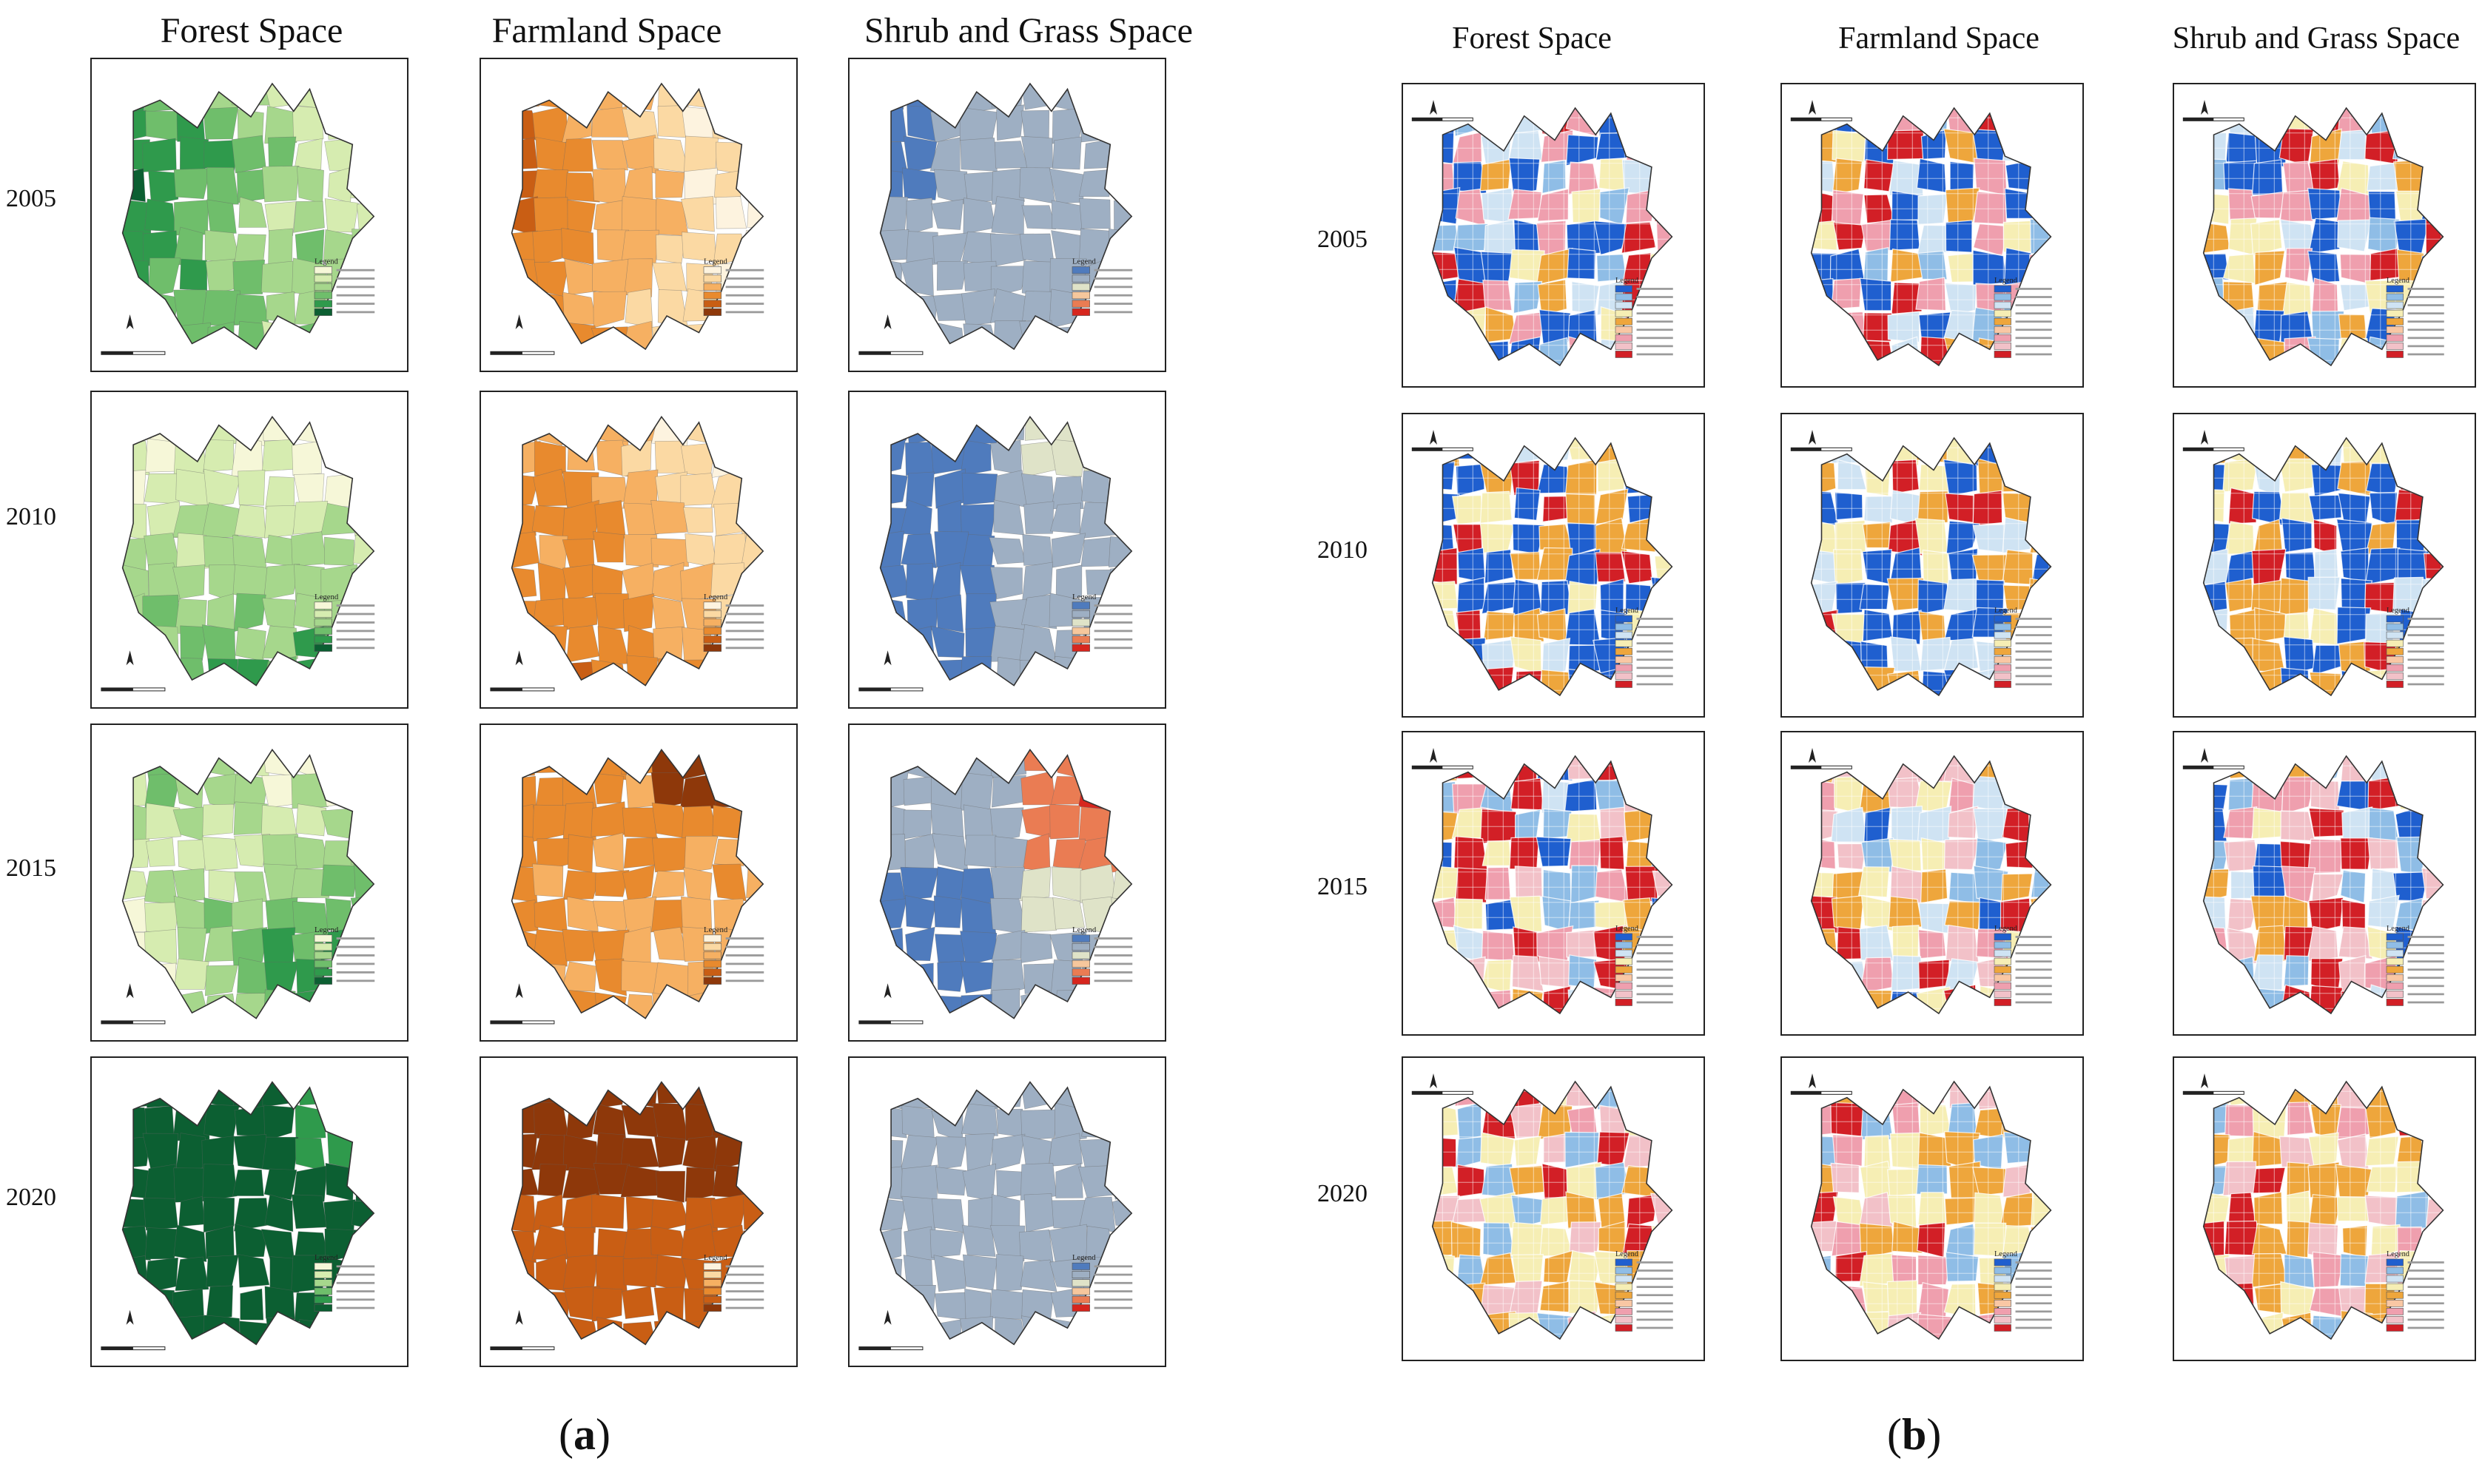 This screenshot has height=1484, width=2482. I want to click on panel-b-year-2020: 2020, so click(1343, 1193).